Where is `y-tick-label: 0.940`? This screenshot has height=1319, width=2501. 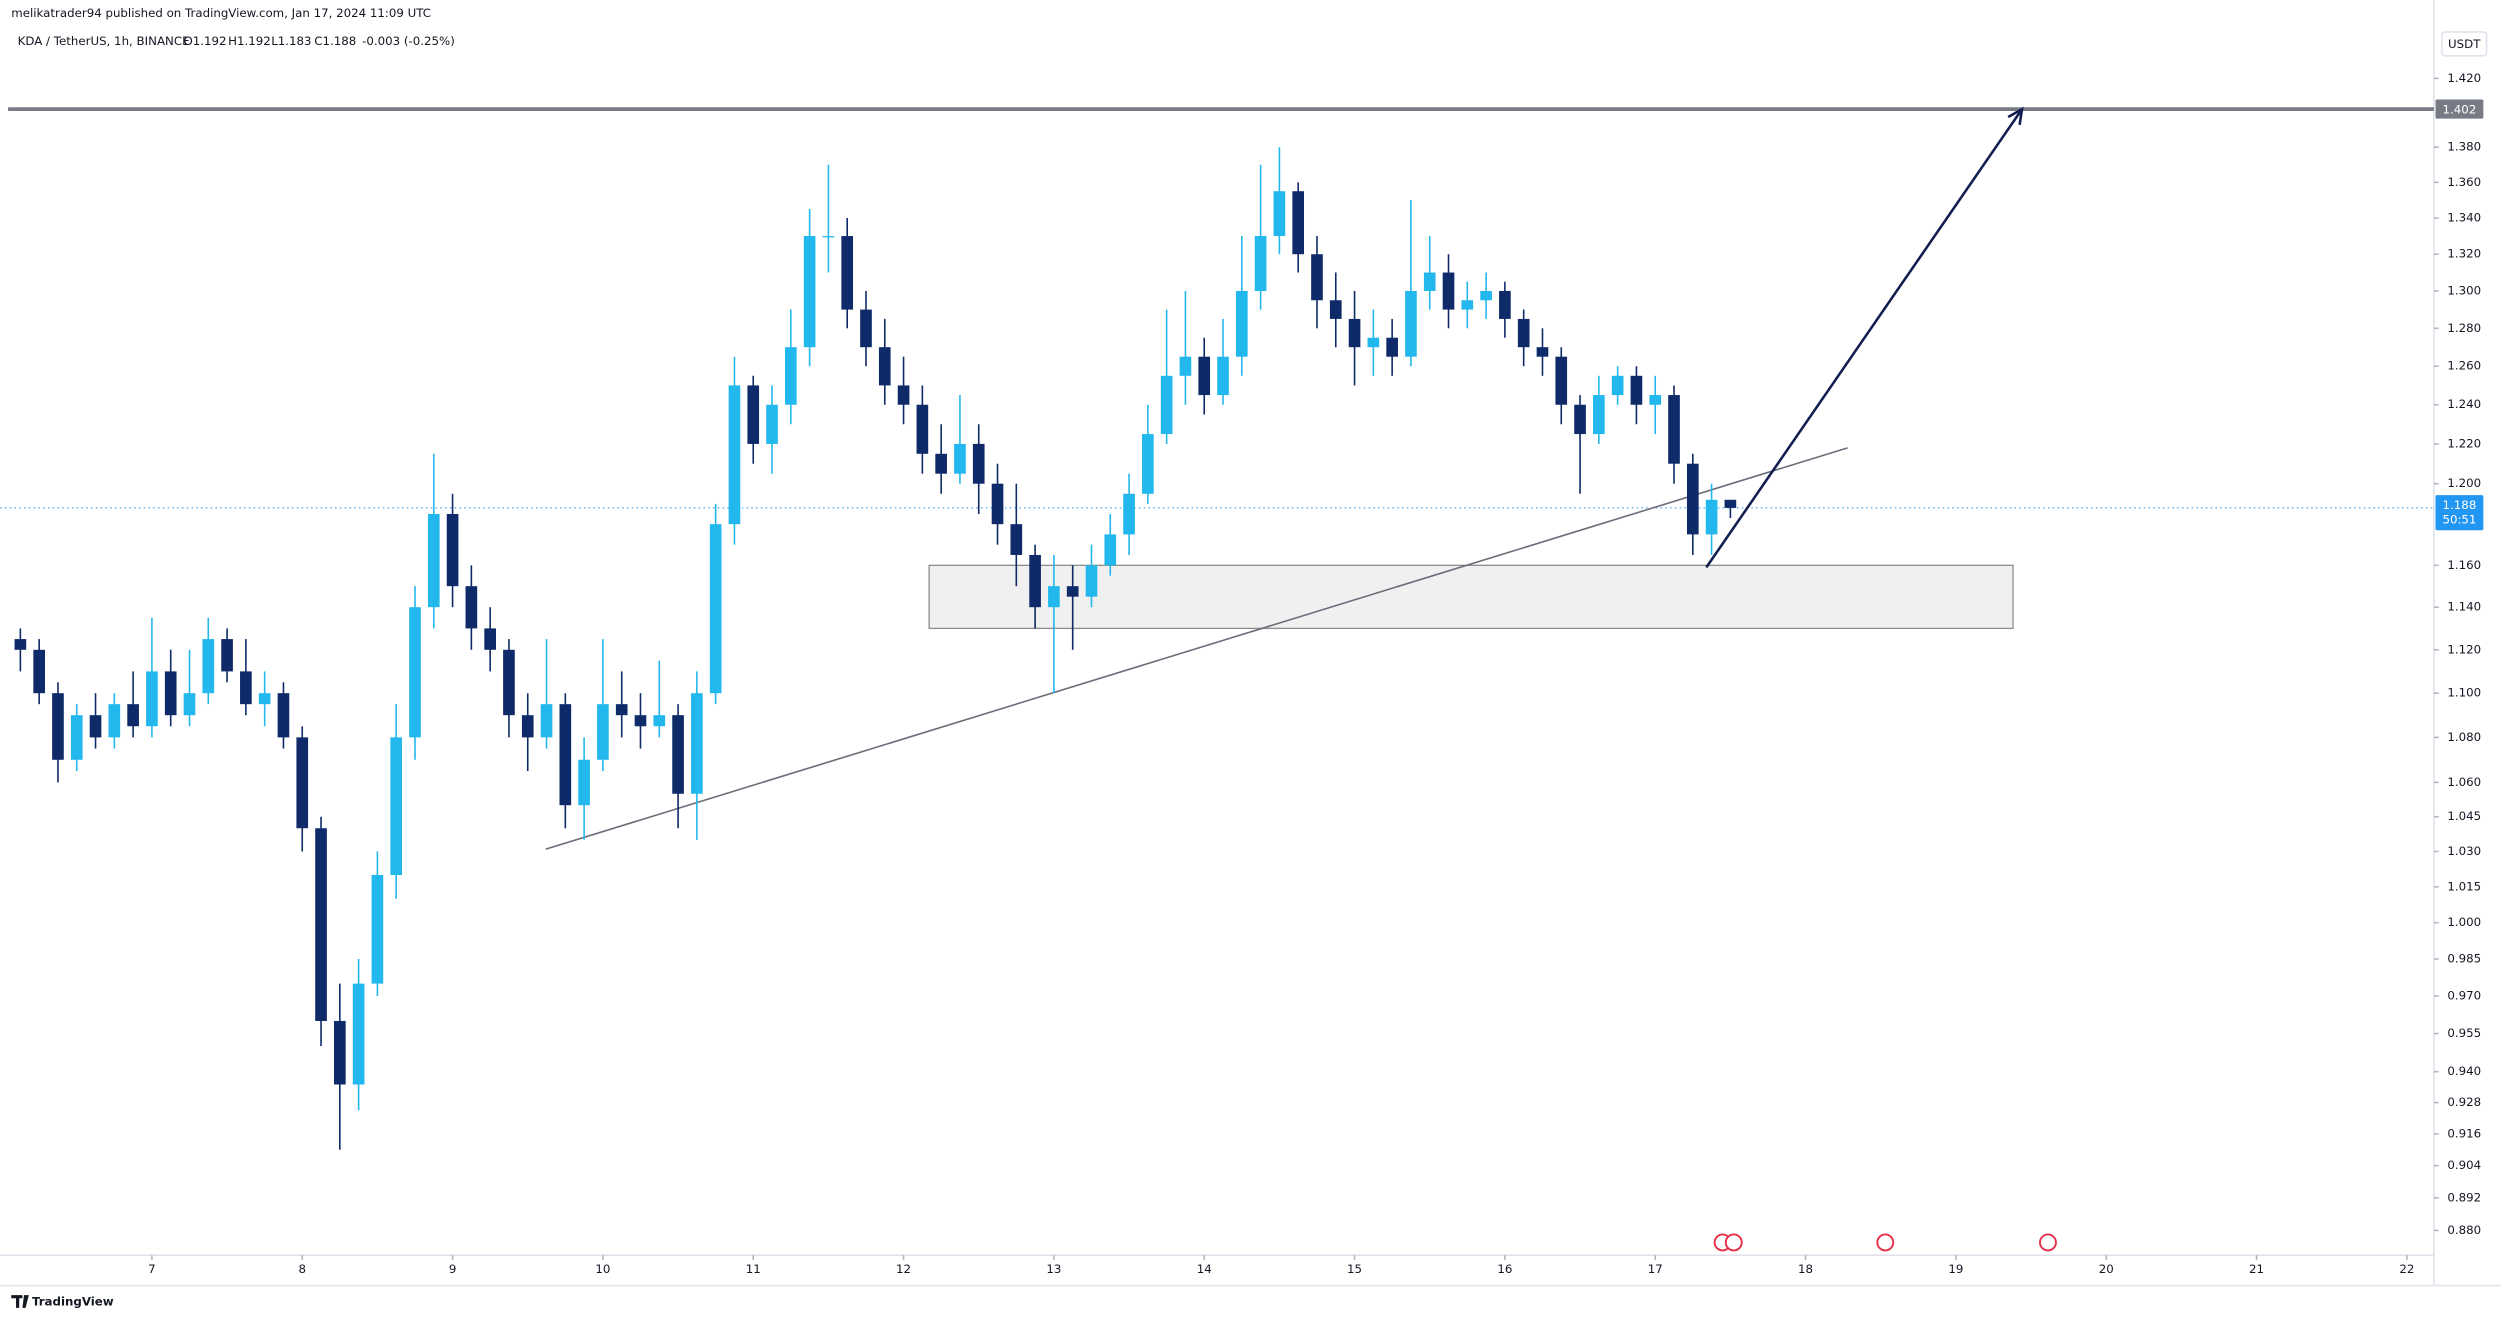 y-tick-label: 0.940 is located at coordinates (2464, 1071).